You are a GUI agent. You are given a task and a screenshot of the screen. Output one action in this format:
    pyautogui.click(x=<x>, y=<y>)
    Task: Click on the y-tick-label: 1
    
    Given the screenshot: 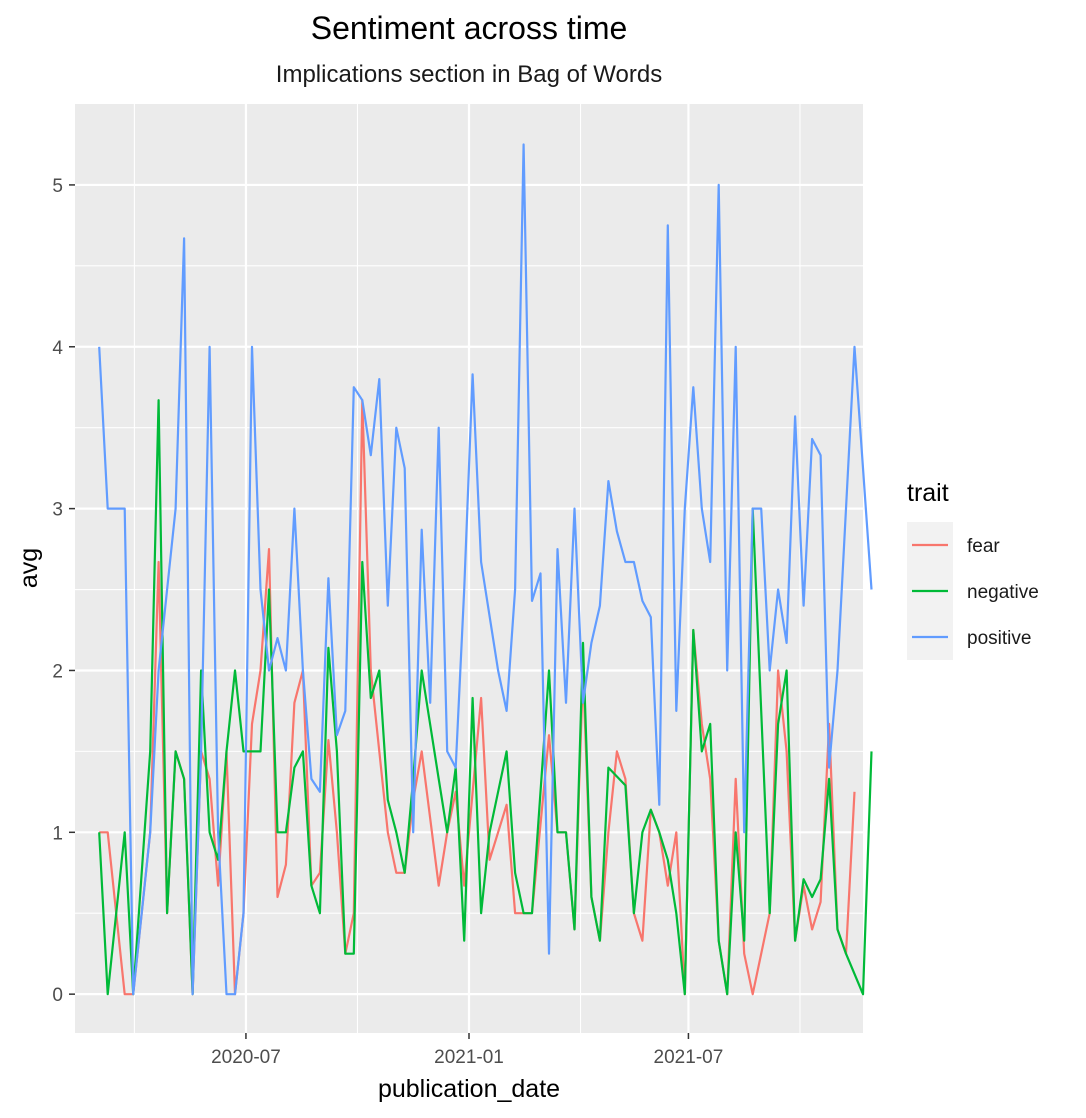 What is the action you would take?
    pyautogui.click(x=57, y=833)
    